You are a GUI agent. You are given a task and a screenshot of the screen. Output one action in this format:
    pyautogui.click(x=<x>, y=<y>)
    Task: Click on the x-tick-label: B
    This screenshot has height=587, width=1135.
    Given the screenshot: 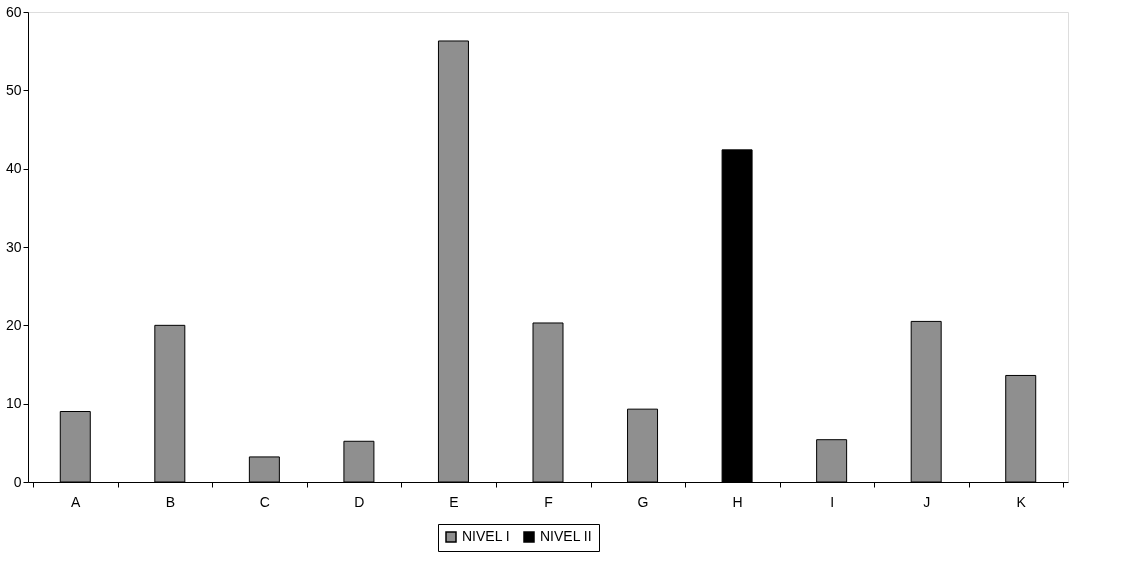 What is the action you would take?
    pyautogui.click(x=170, y=501)
    